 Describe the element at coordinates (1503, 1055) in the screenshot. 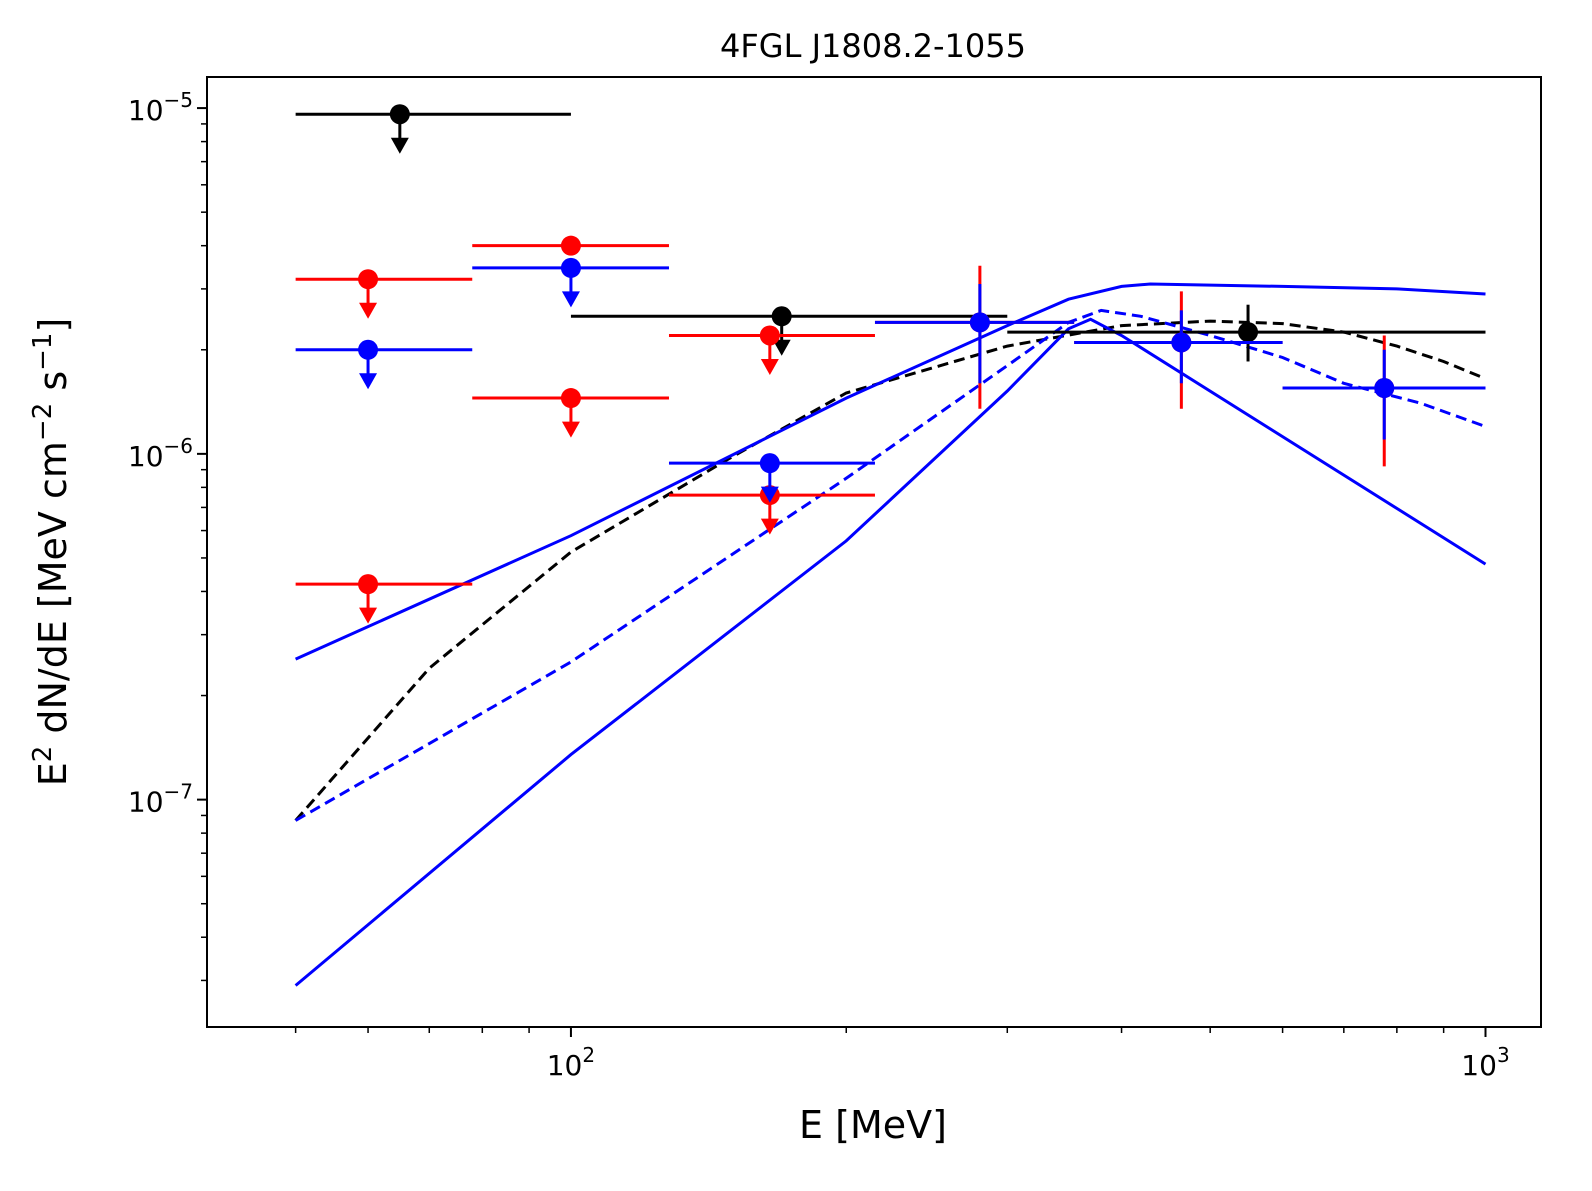

I see `x-tick-label-exp: 3` at that location.